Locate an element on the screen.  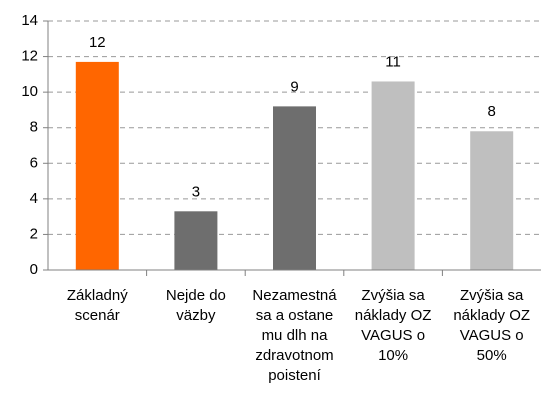
x-tick-label: Zvýšia sa náklady OZ VAGUS o 50% is located at coordinates (492, 325).